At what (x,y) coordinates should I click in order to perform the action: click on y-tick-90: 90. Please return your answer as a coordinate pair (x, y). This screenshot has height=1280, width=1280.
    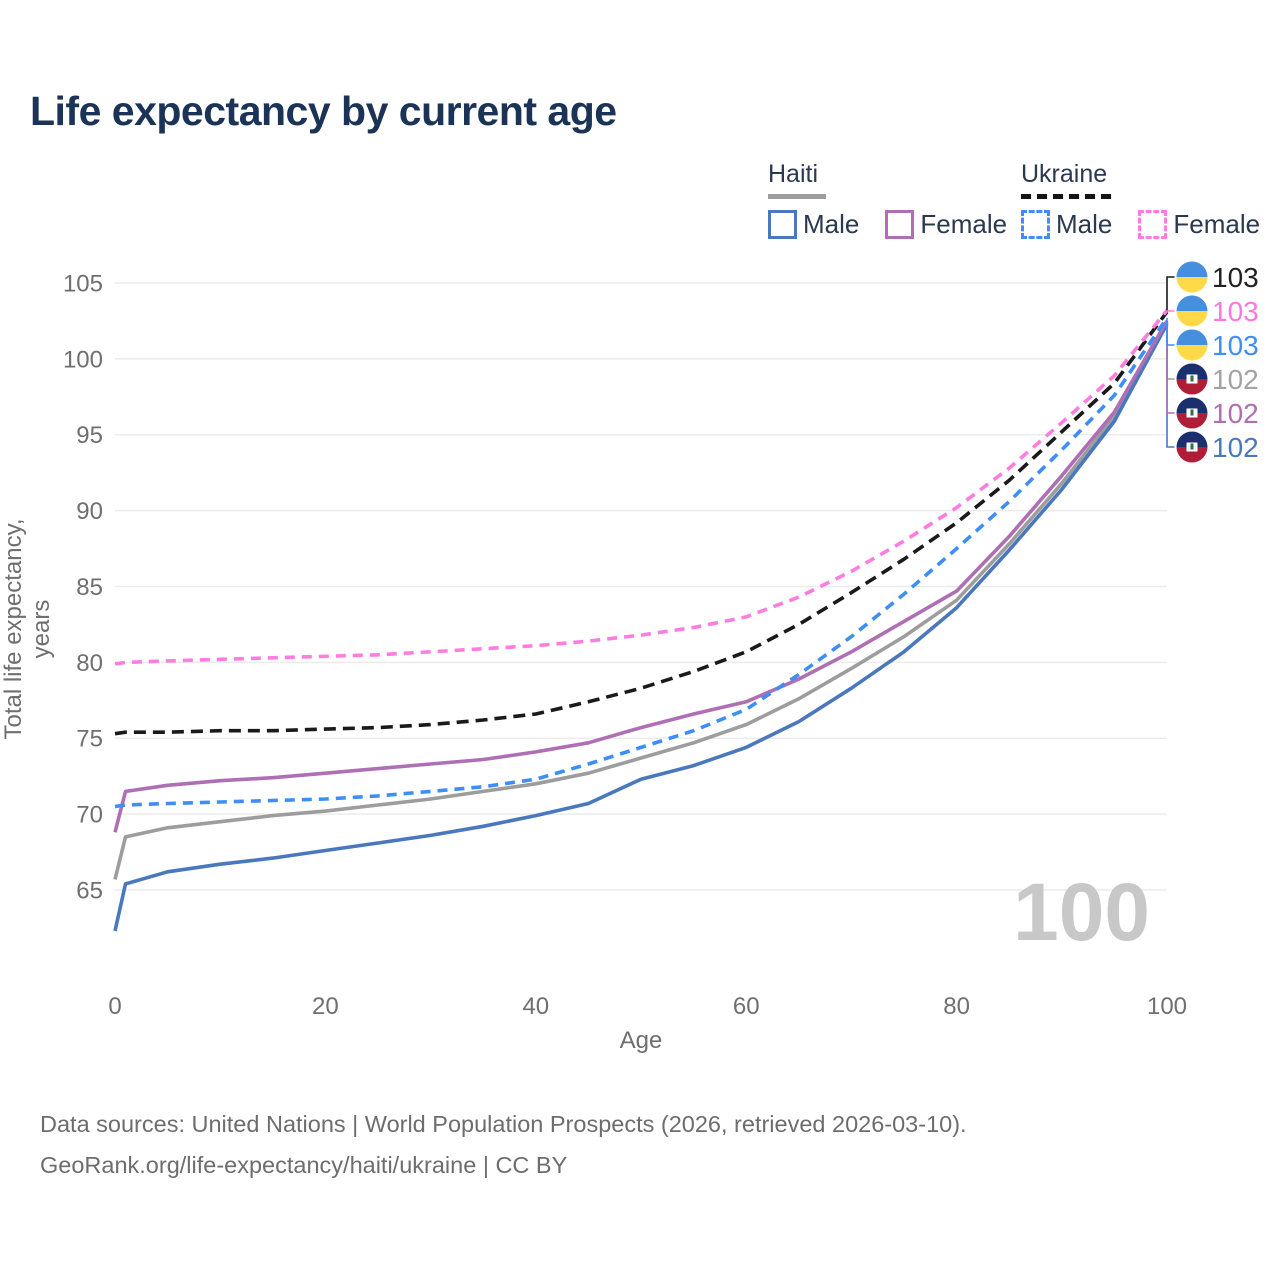
    Looking at the image, I should click on (89, 511).